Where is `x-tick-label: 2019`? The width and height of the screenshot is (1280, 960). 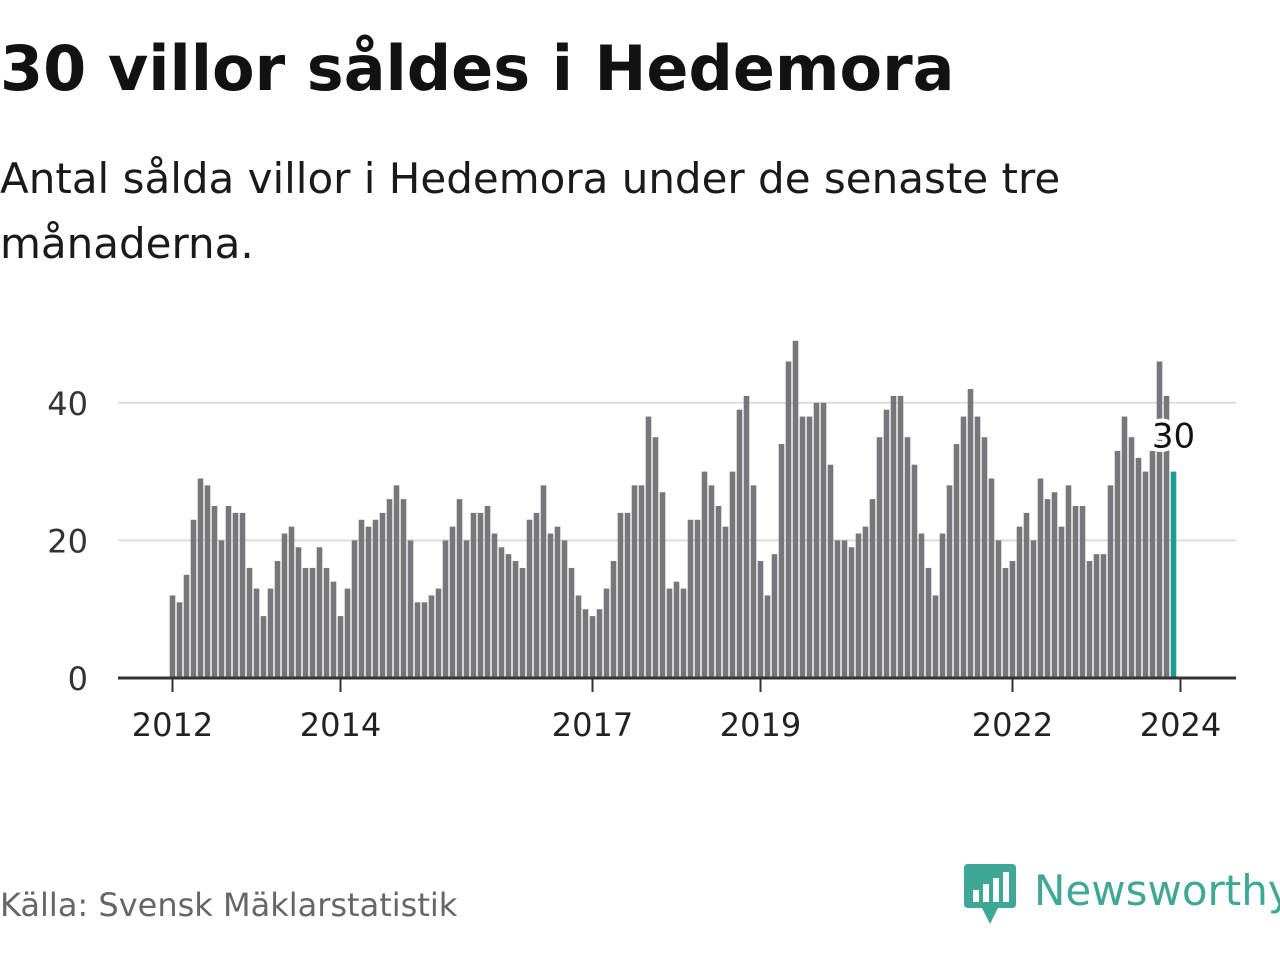
x-tick-label: 2019 is located at coordinates (760, 725).